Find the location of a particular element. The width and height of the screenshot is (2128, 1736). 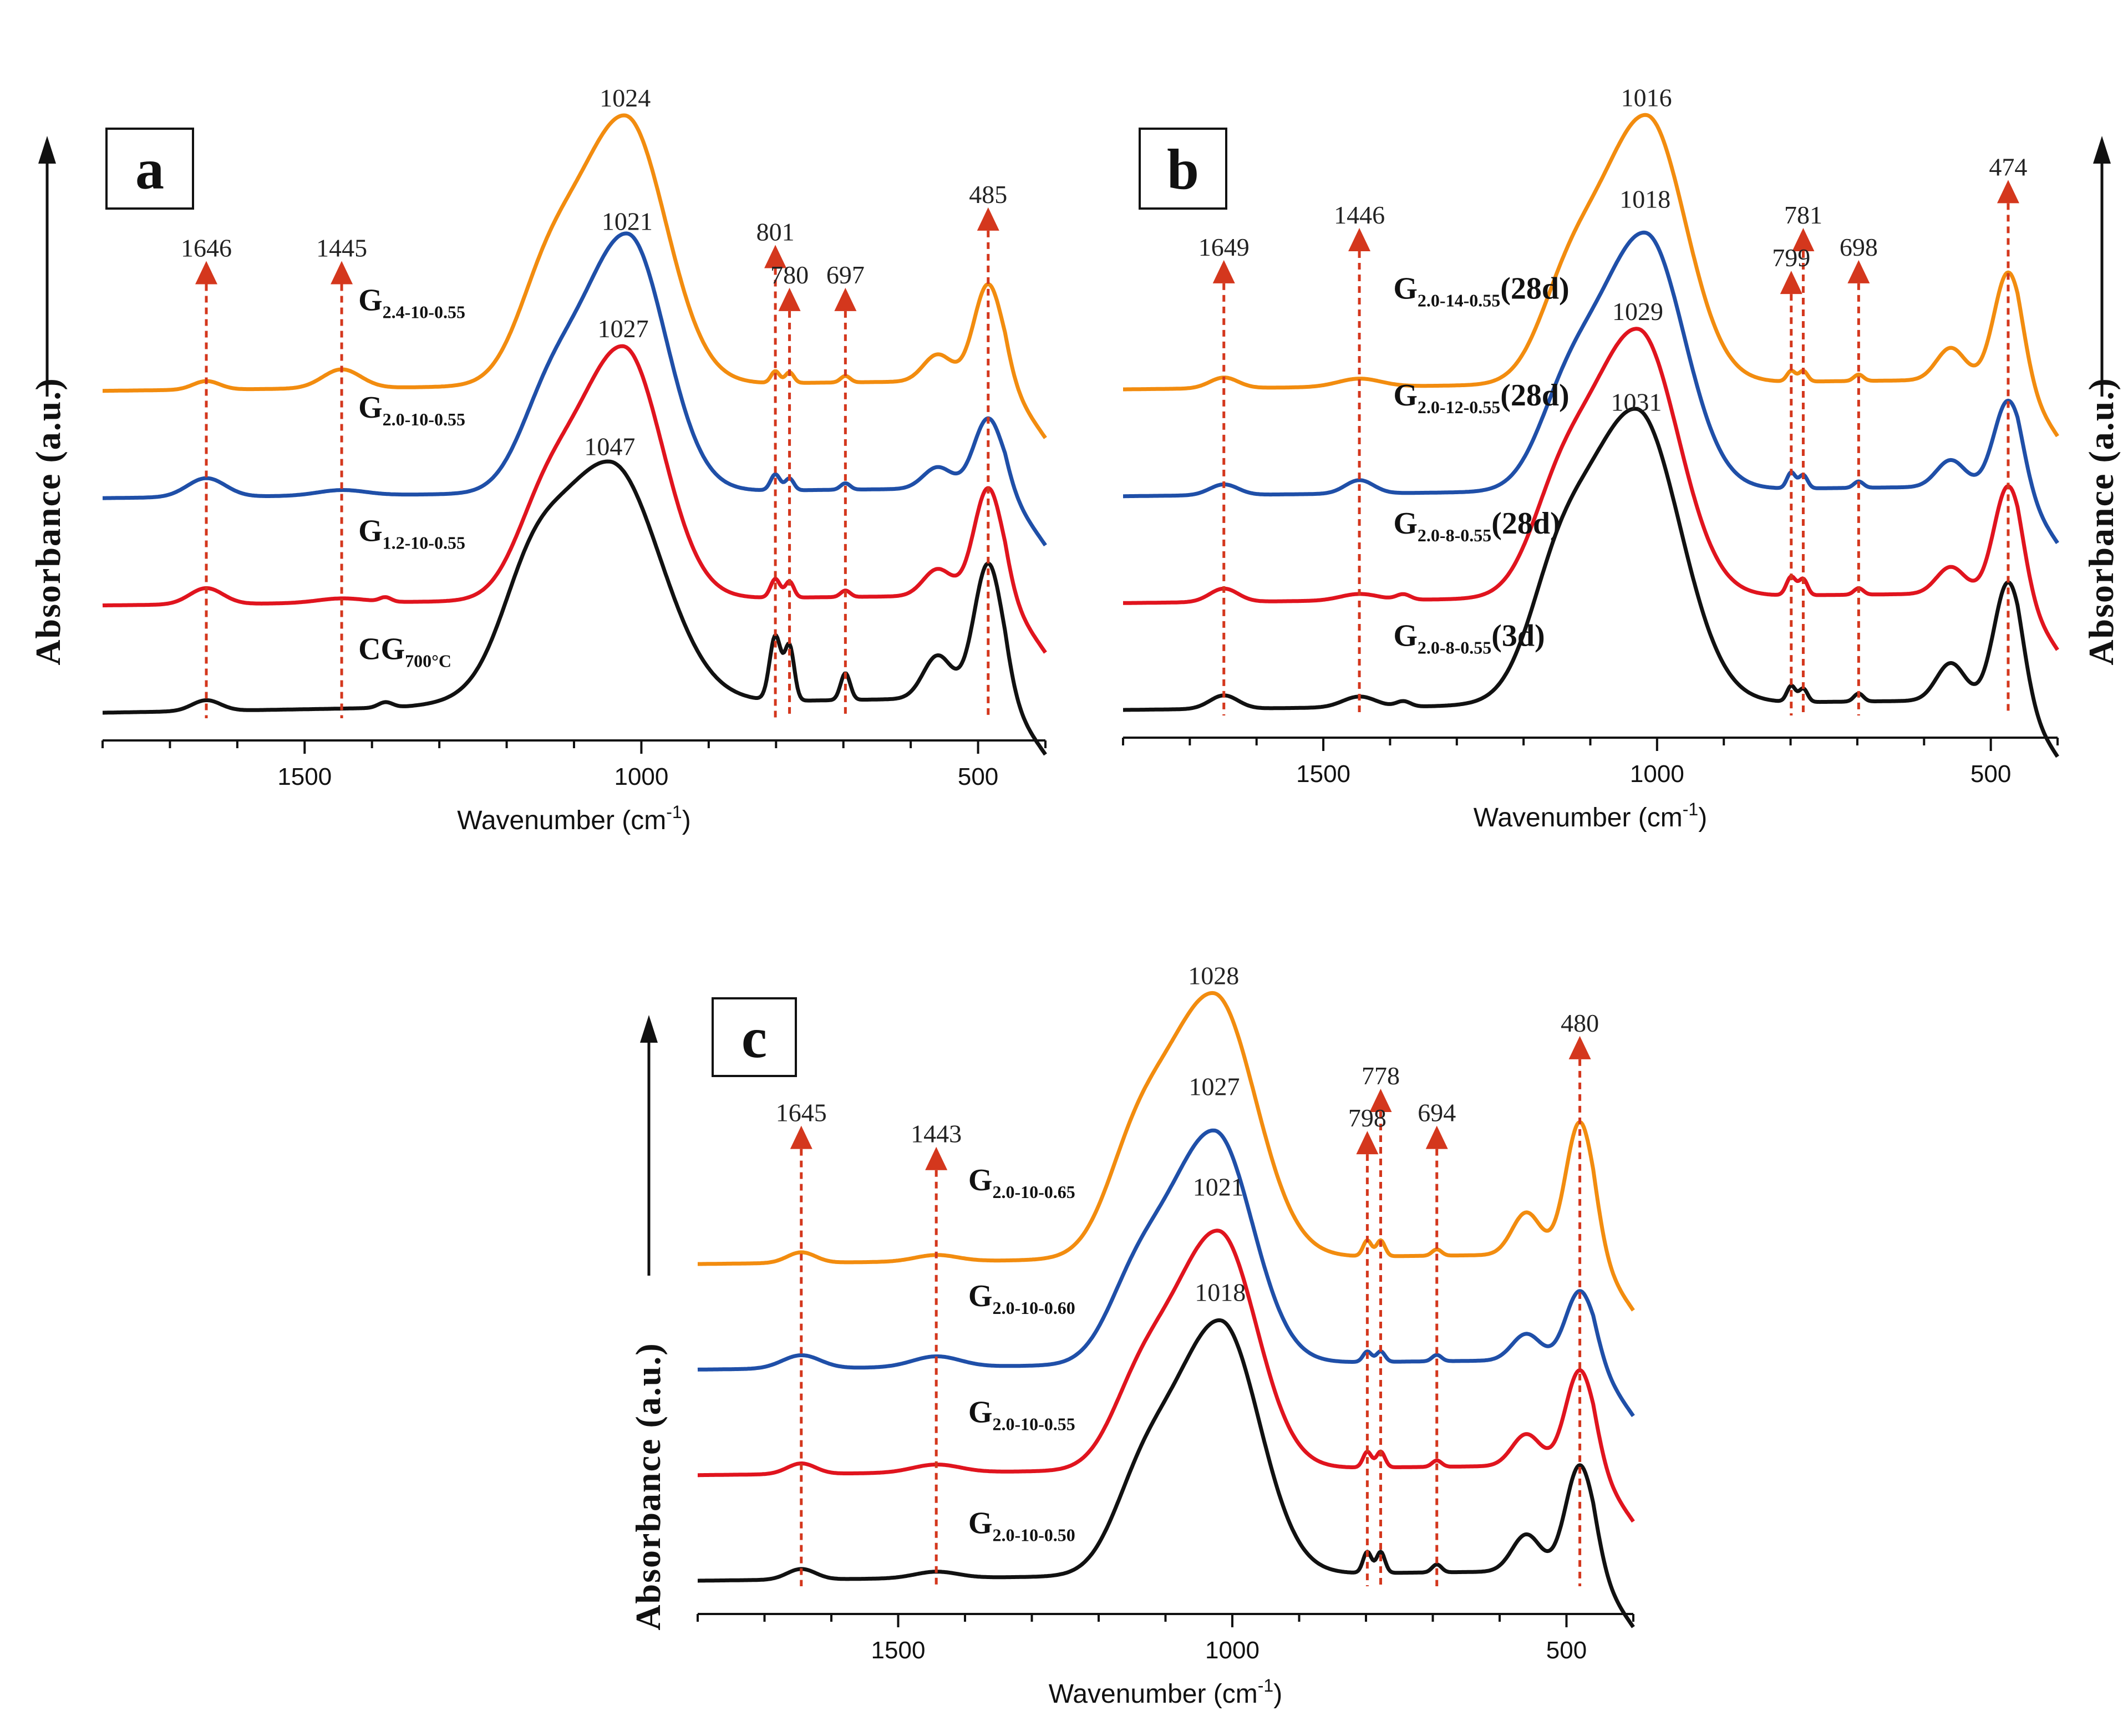

x-tick-label: 1000 is located at coordinates (1657, 774).